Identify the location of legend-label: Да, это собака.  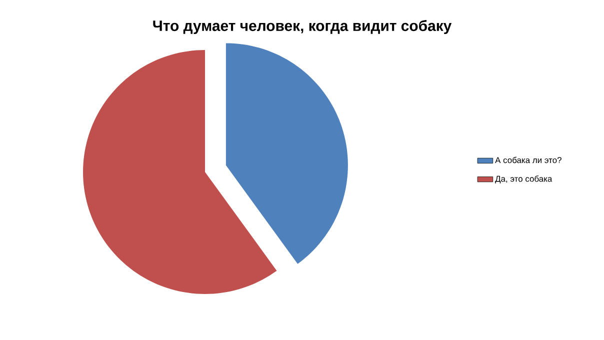
(523, 179).